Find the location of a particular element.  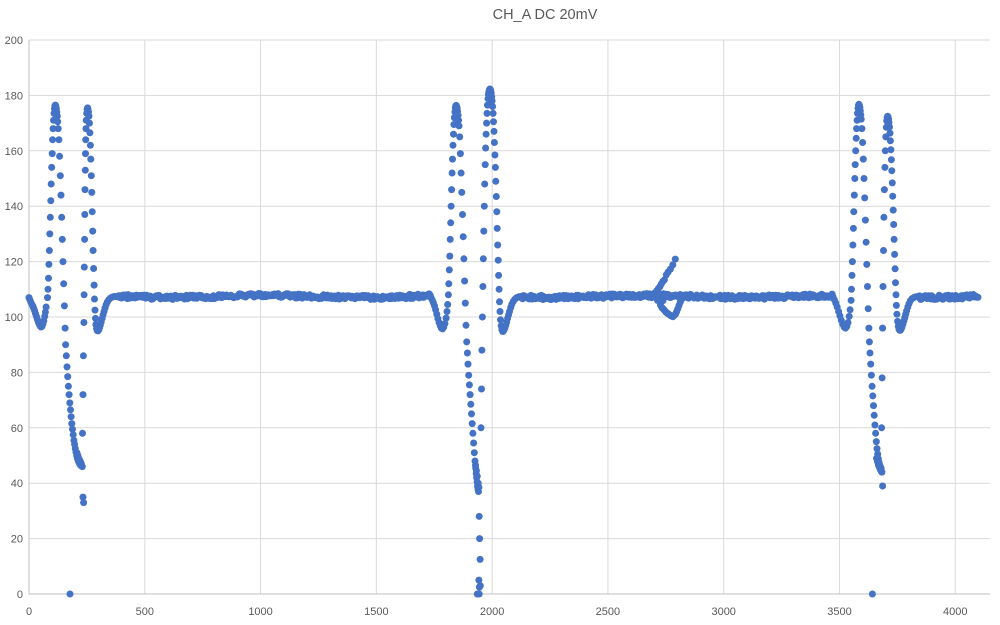

x-tick-label: 500 is located at coordinates (145, 612).